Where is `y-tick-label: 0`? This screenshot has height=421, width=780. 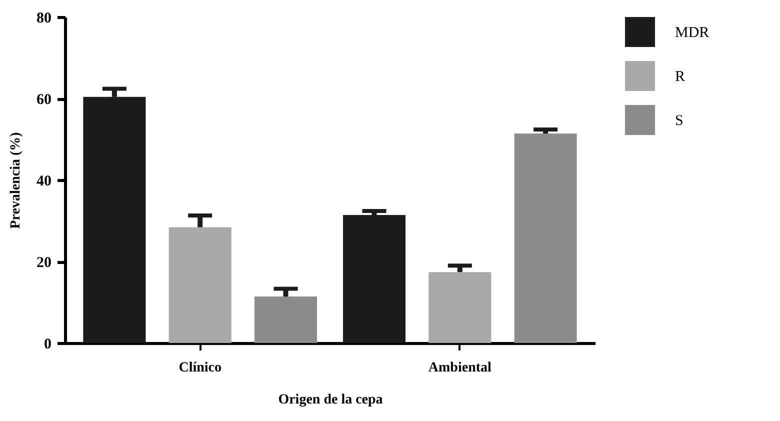
y-tick-label: 0 is located at coordinates (48, 344).